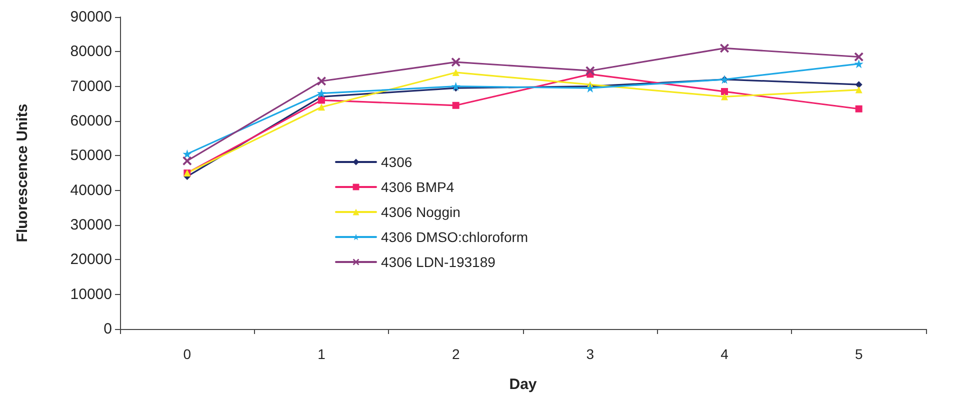 This screenshot has width=954, height=415. Describe the element at coordinates (91, 259) in the screenshot. I see `y-tick-label: 20000` at that location.